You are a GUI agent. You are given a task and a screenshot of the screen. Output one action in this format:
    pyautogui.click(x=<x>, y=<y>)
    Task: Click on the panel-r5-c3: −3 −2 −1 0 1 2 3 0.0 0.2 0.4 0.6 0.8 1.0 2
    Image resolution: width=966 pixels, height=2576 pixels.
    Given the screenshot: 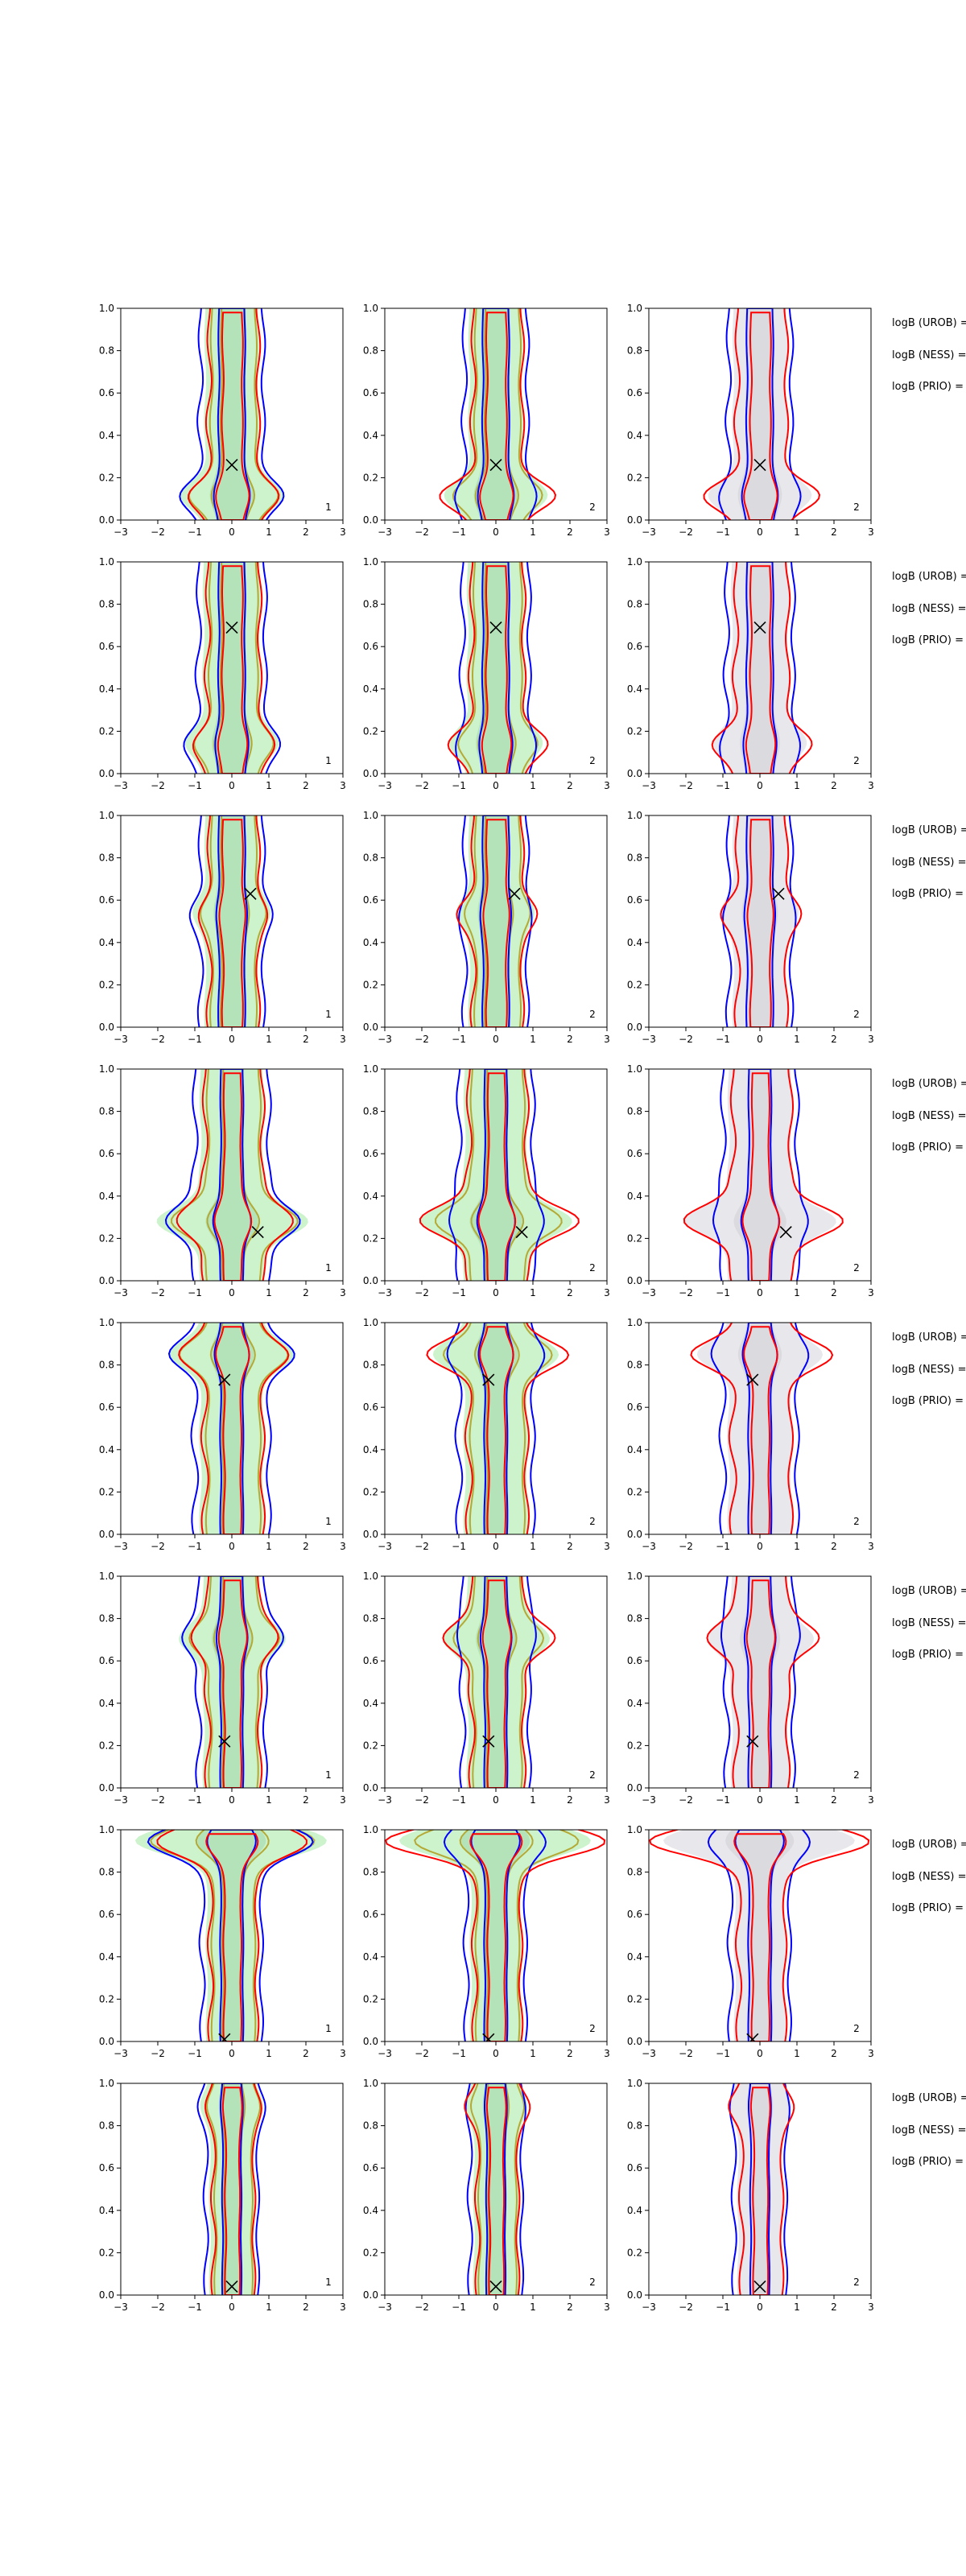 What is the action you would take?
    pyautogui.click(x=750, y=1434)
    